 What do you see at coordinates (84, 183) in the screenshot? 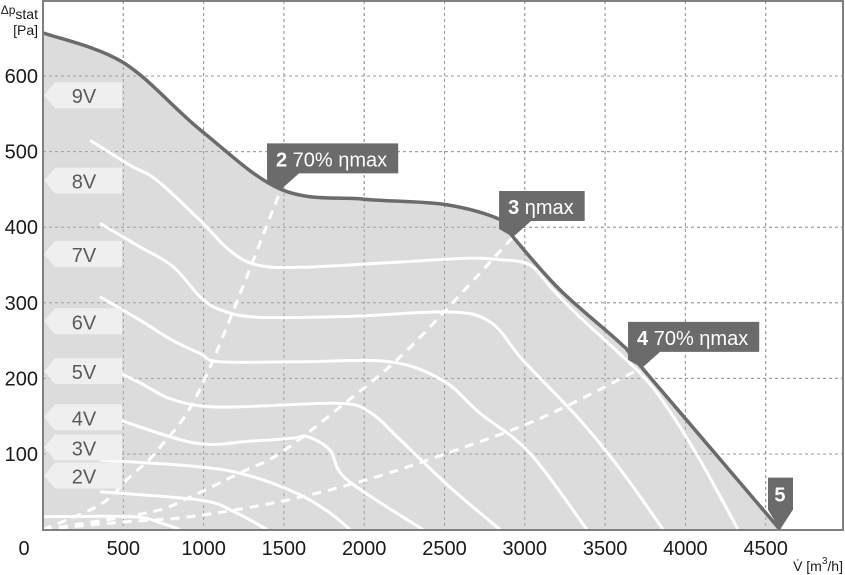
I see `svg-text: 8V` at bounding box center [84, 183].